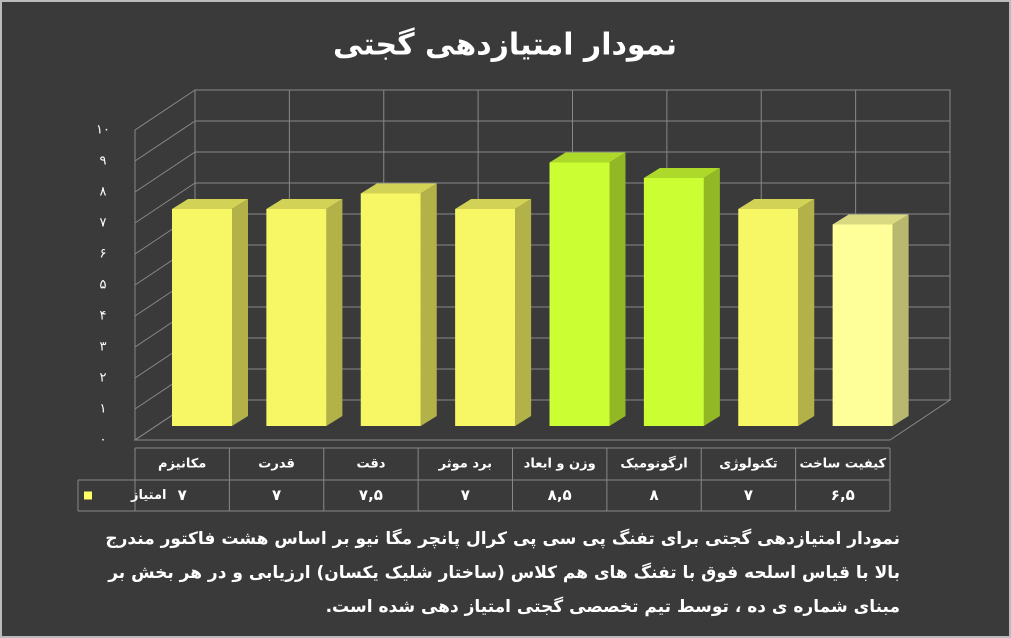  What do you see at coordinates (182, 464) in the screenshot?
I see `x-tick-label: مکانیزم` at bounding box center [182, 464].